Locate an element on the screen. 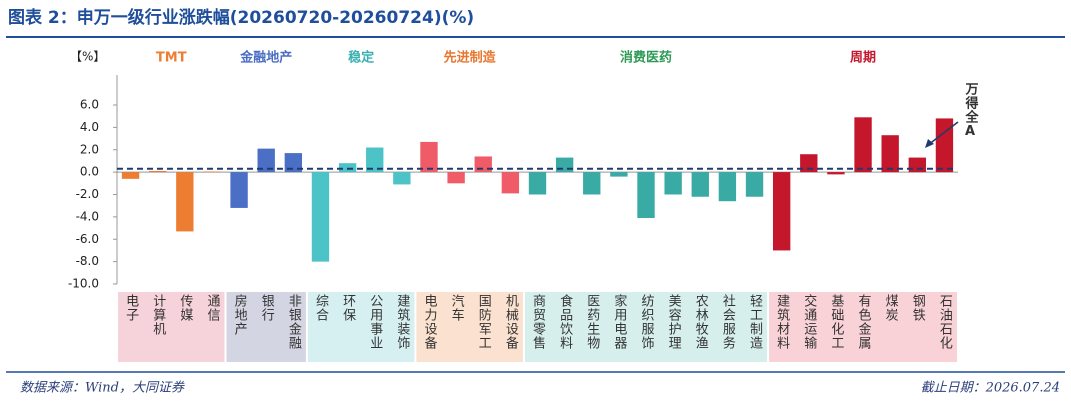  x-tick-label: 计算机 is located at coordinates (158, 315).